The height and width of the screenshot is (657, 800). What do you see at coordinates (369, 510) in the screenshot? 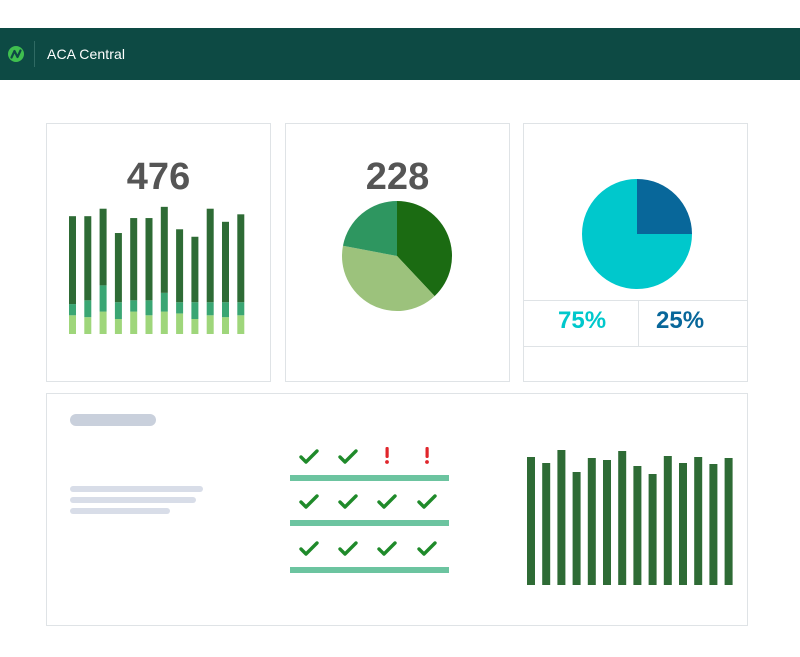
I see `checklist-graphic` at bounding box center [369, 510].